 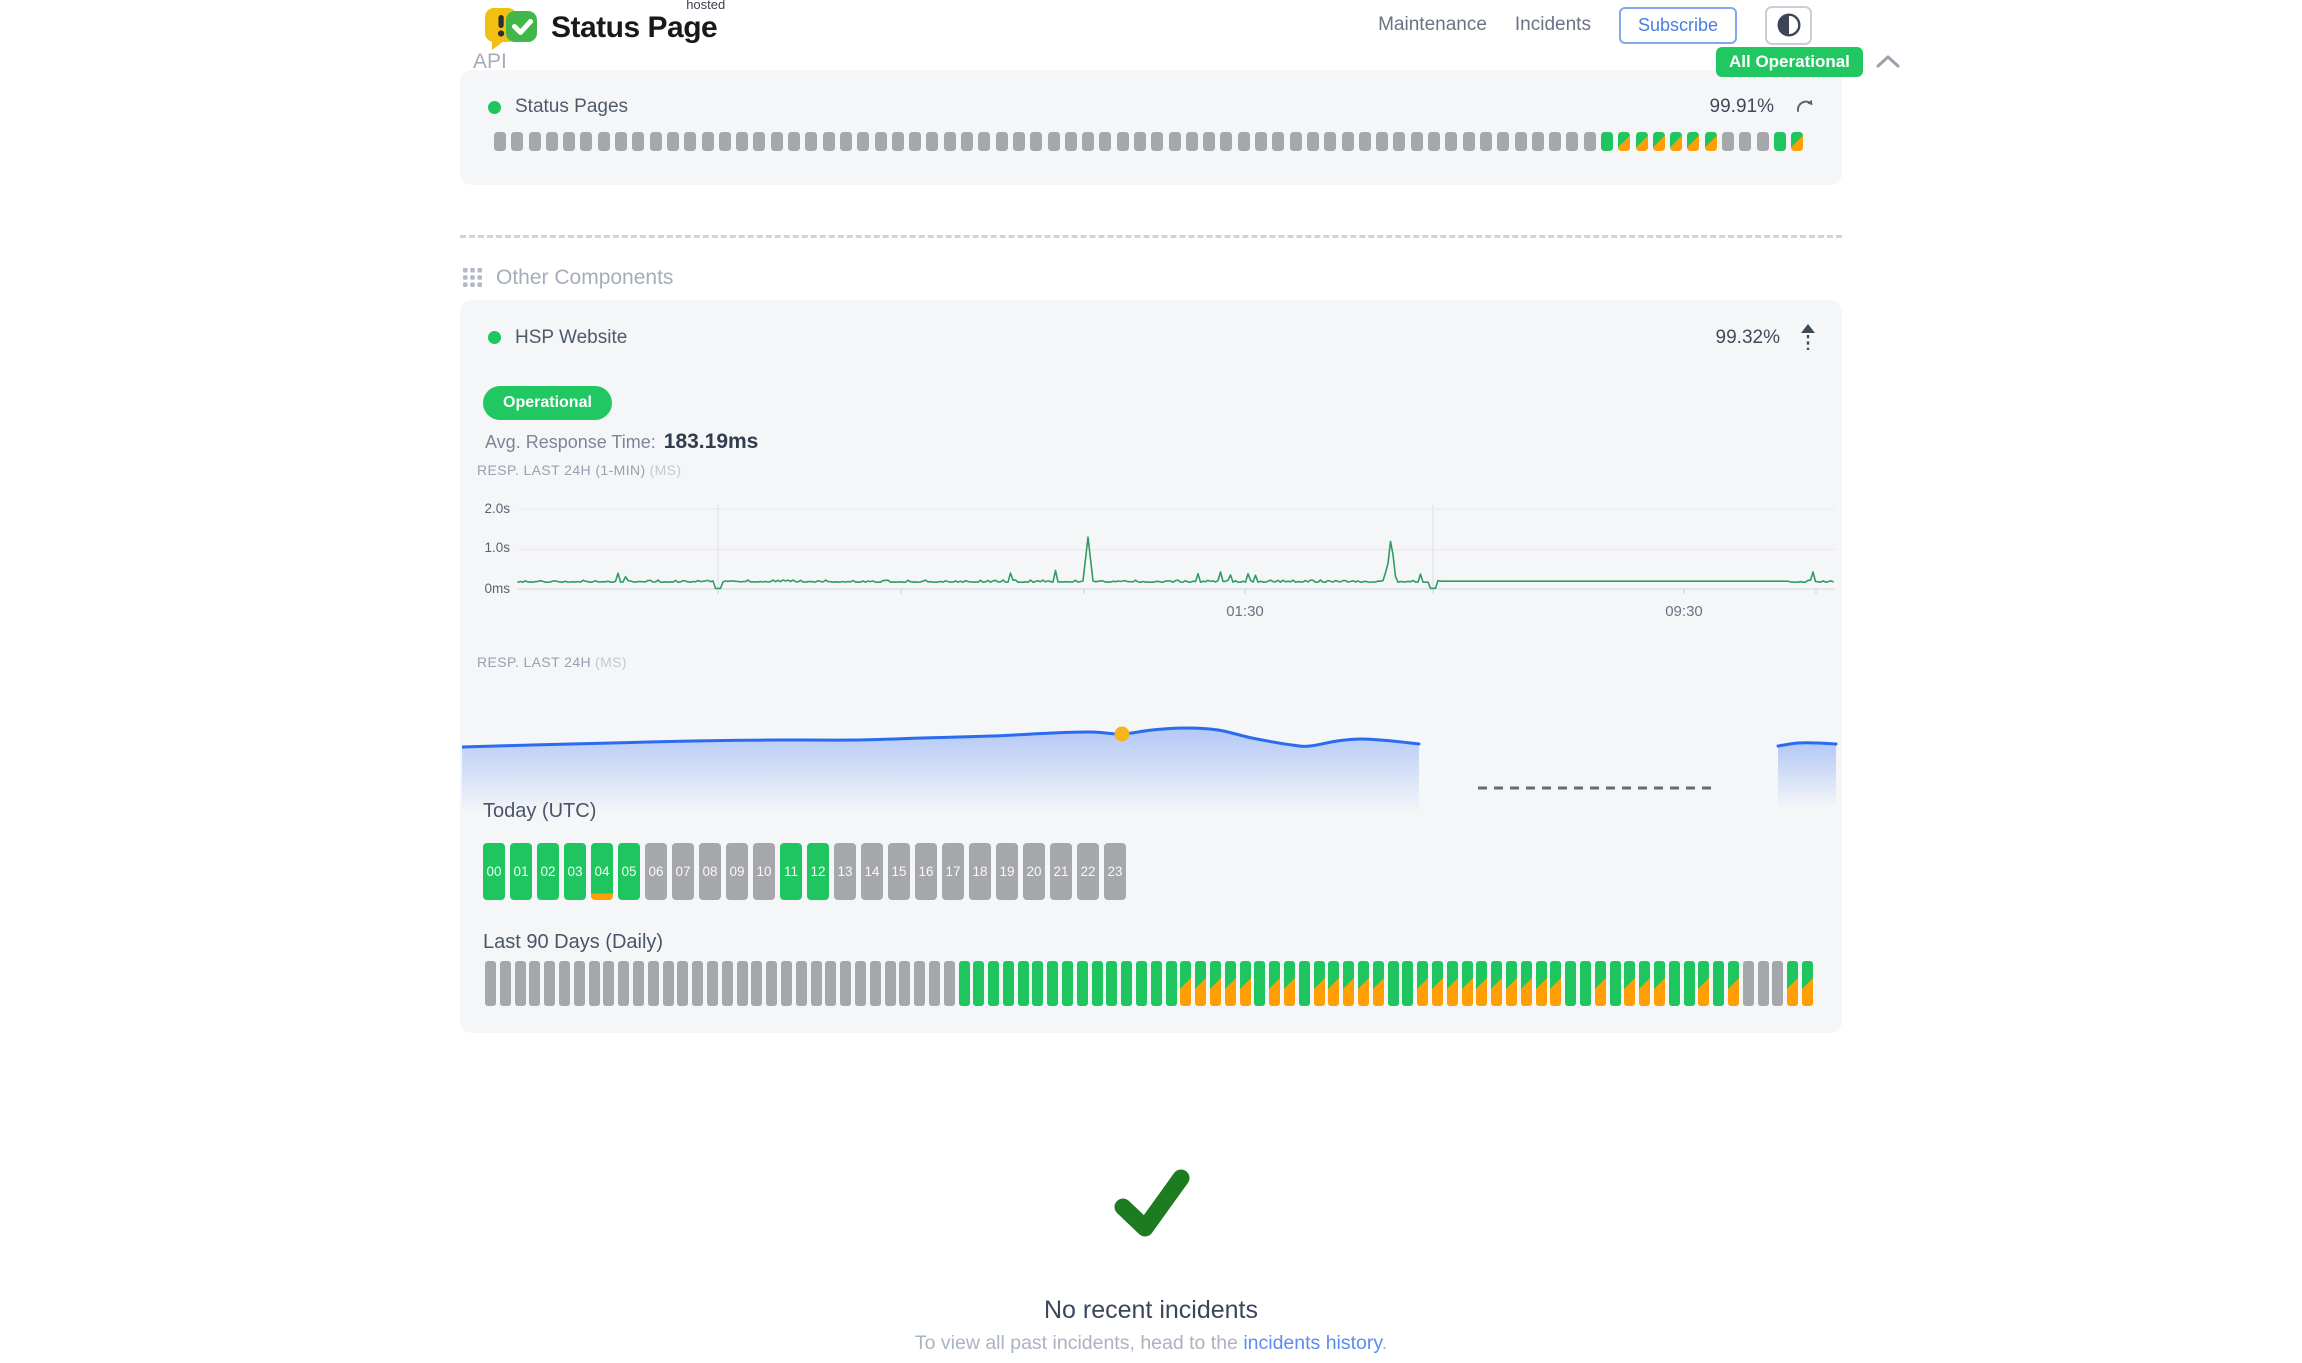 I want to click on collapse-arrow-icon, so click(x=1808, y=337).